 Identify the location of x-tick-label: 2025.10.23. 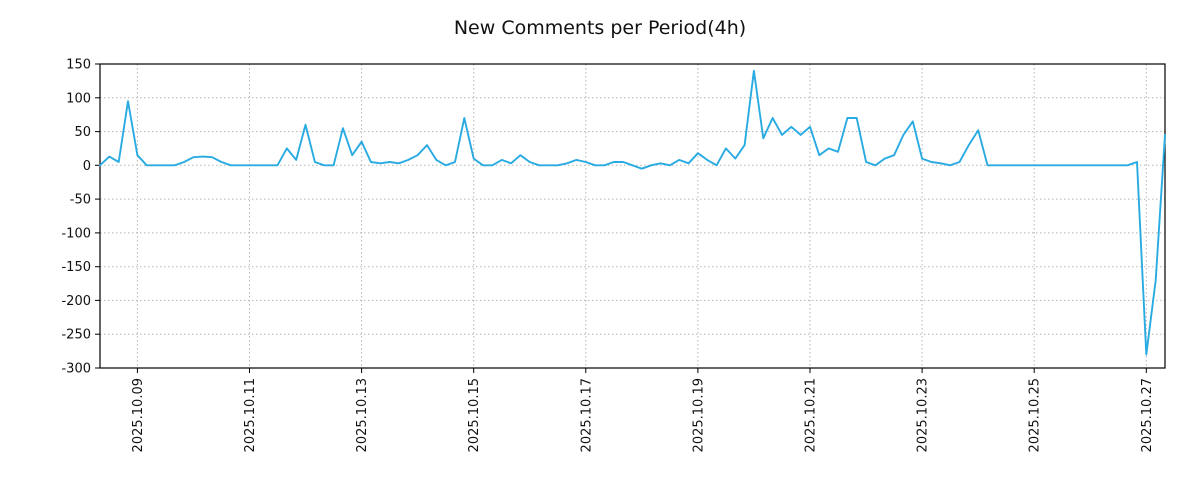
(923, 415).